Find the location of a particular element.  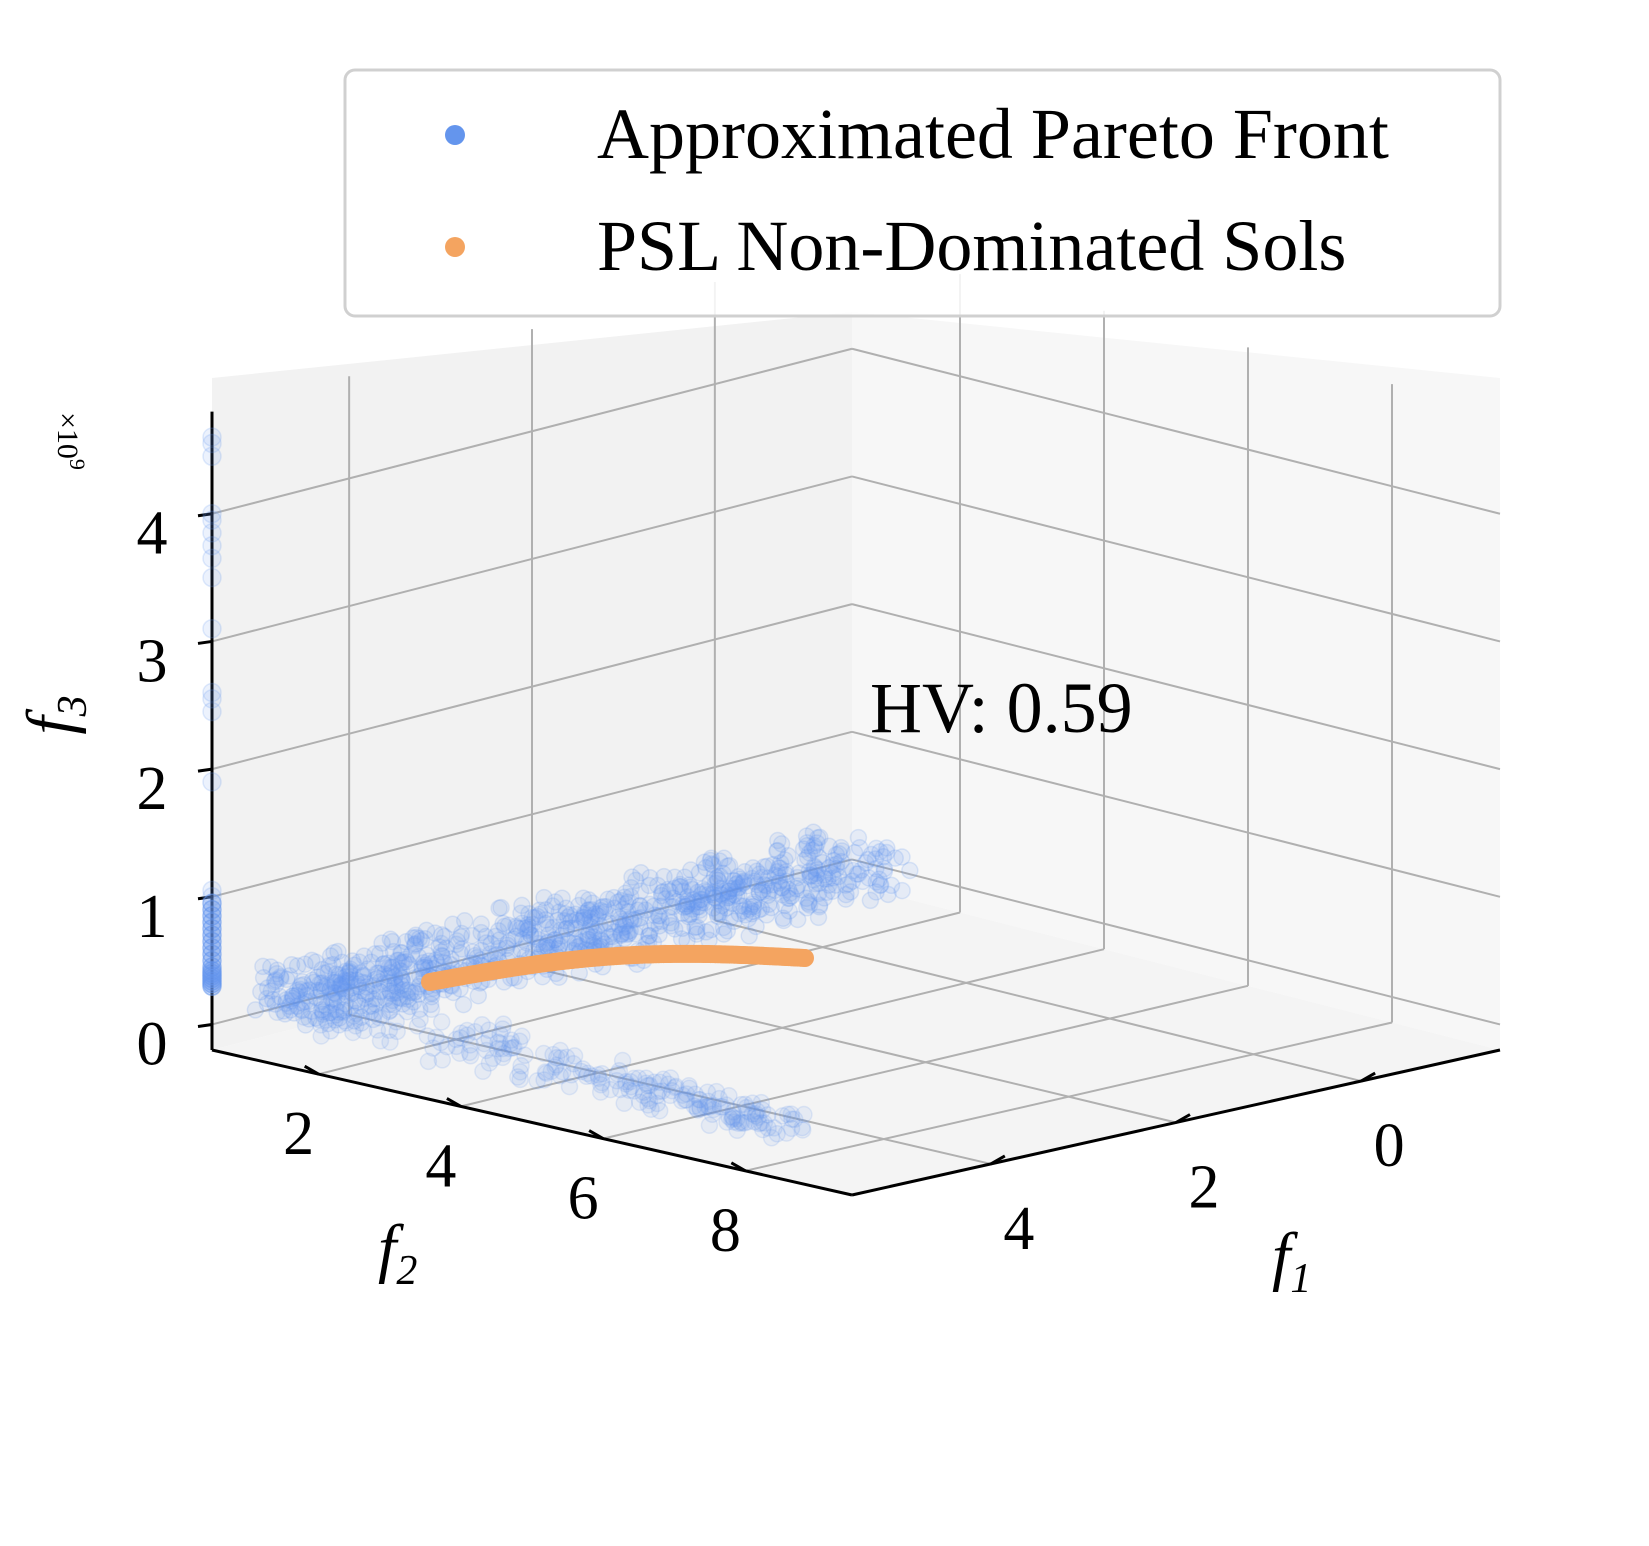

legend-label-approximated-pareto-front: Approximated Pareto Front is located at coordinates (993, 134).